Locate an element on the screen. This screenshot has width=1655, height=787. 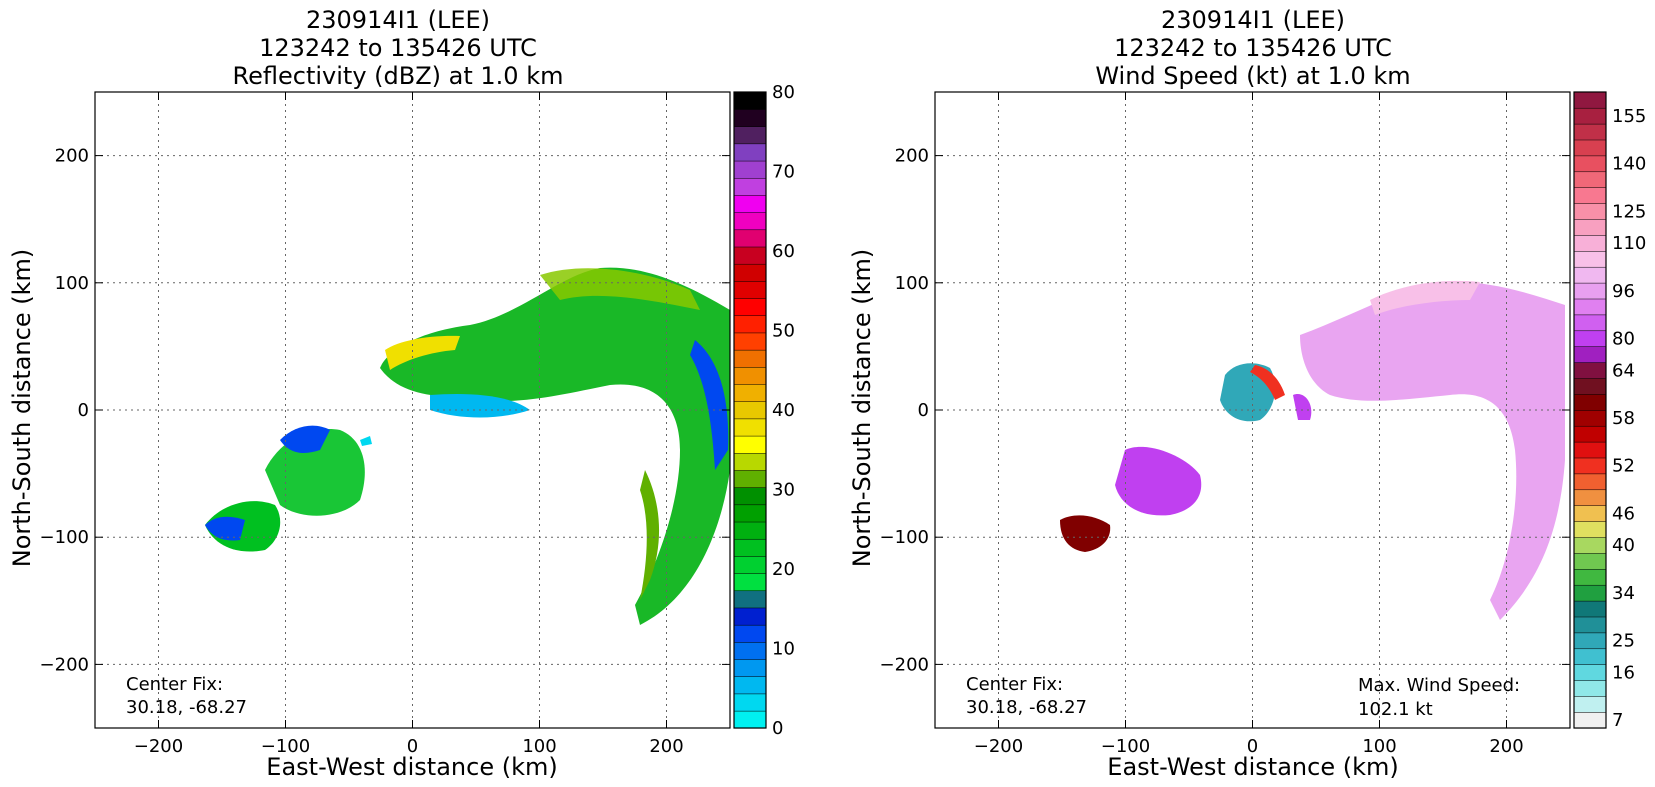
wind-center-fix-value: 30.18, -68.27 is located at coordinates (1026, 707).